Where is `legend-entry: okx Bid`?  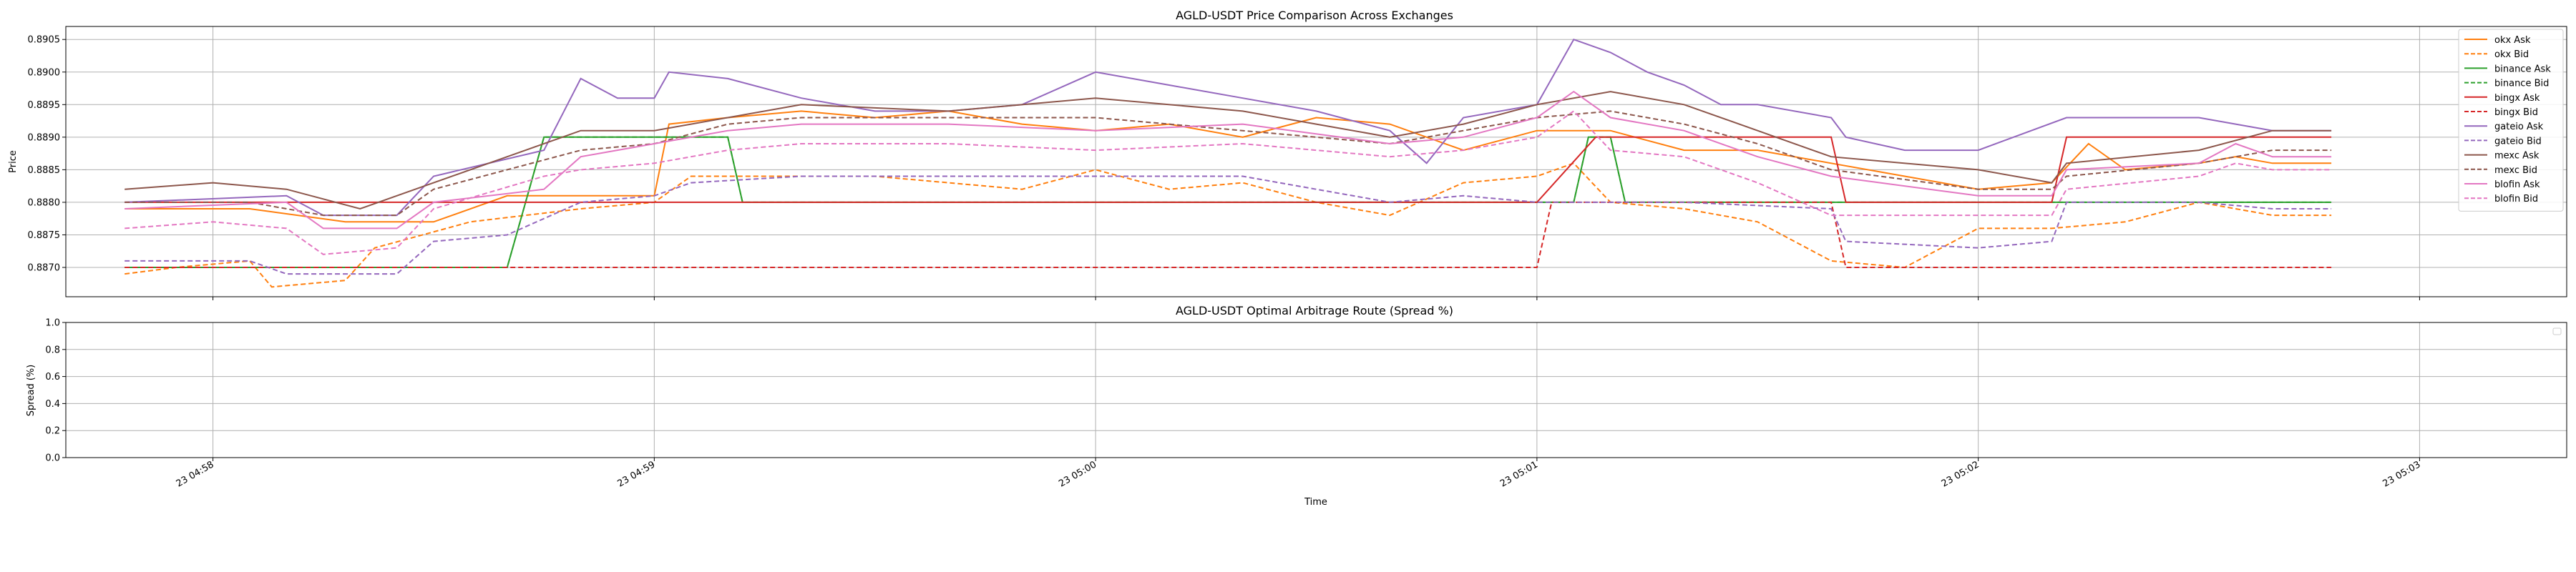
legend-entry: okx Bid is located at coordinates (2511, 54).